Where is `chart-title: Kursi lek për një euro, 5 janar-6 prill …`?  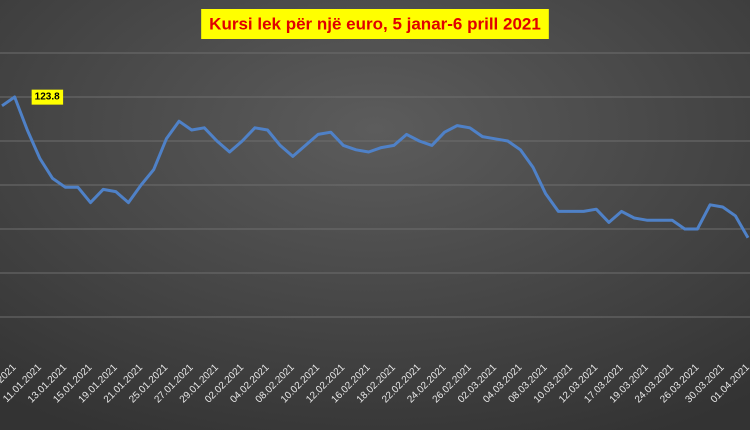 chart-title: Kursi lek për një euro, 5 janar-6 prill … is located at coordinates (375, 23).